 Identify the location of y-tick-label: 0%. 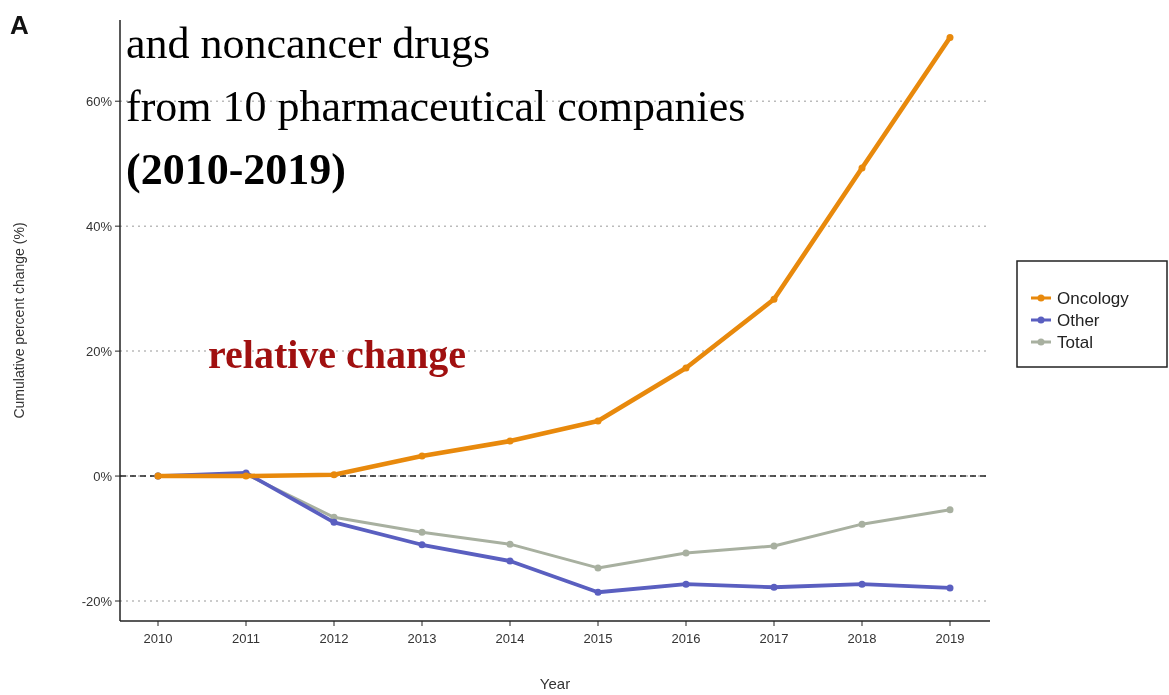
(103, 476).